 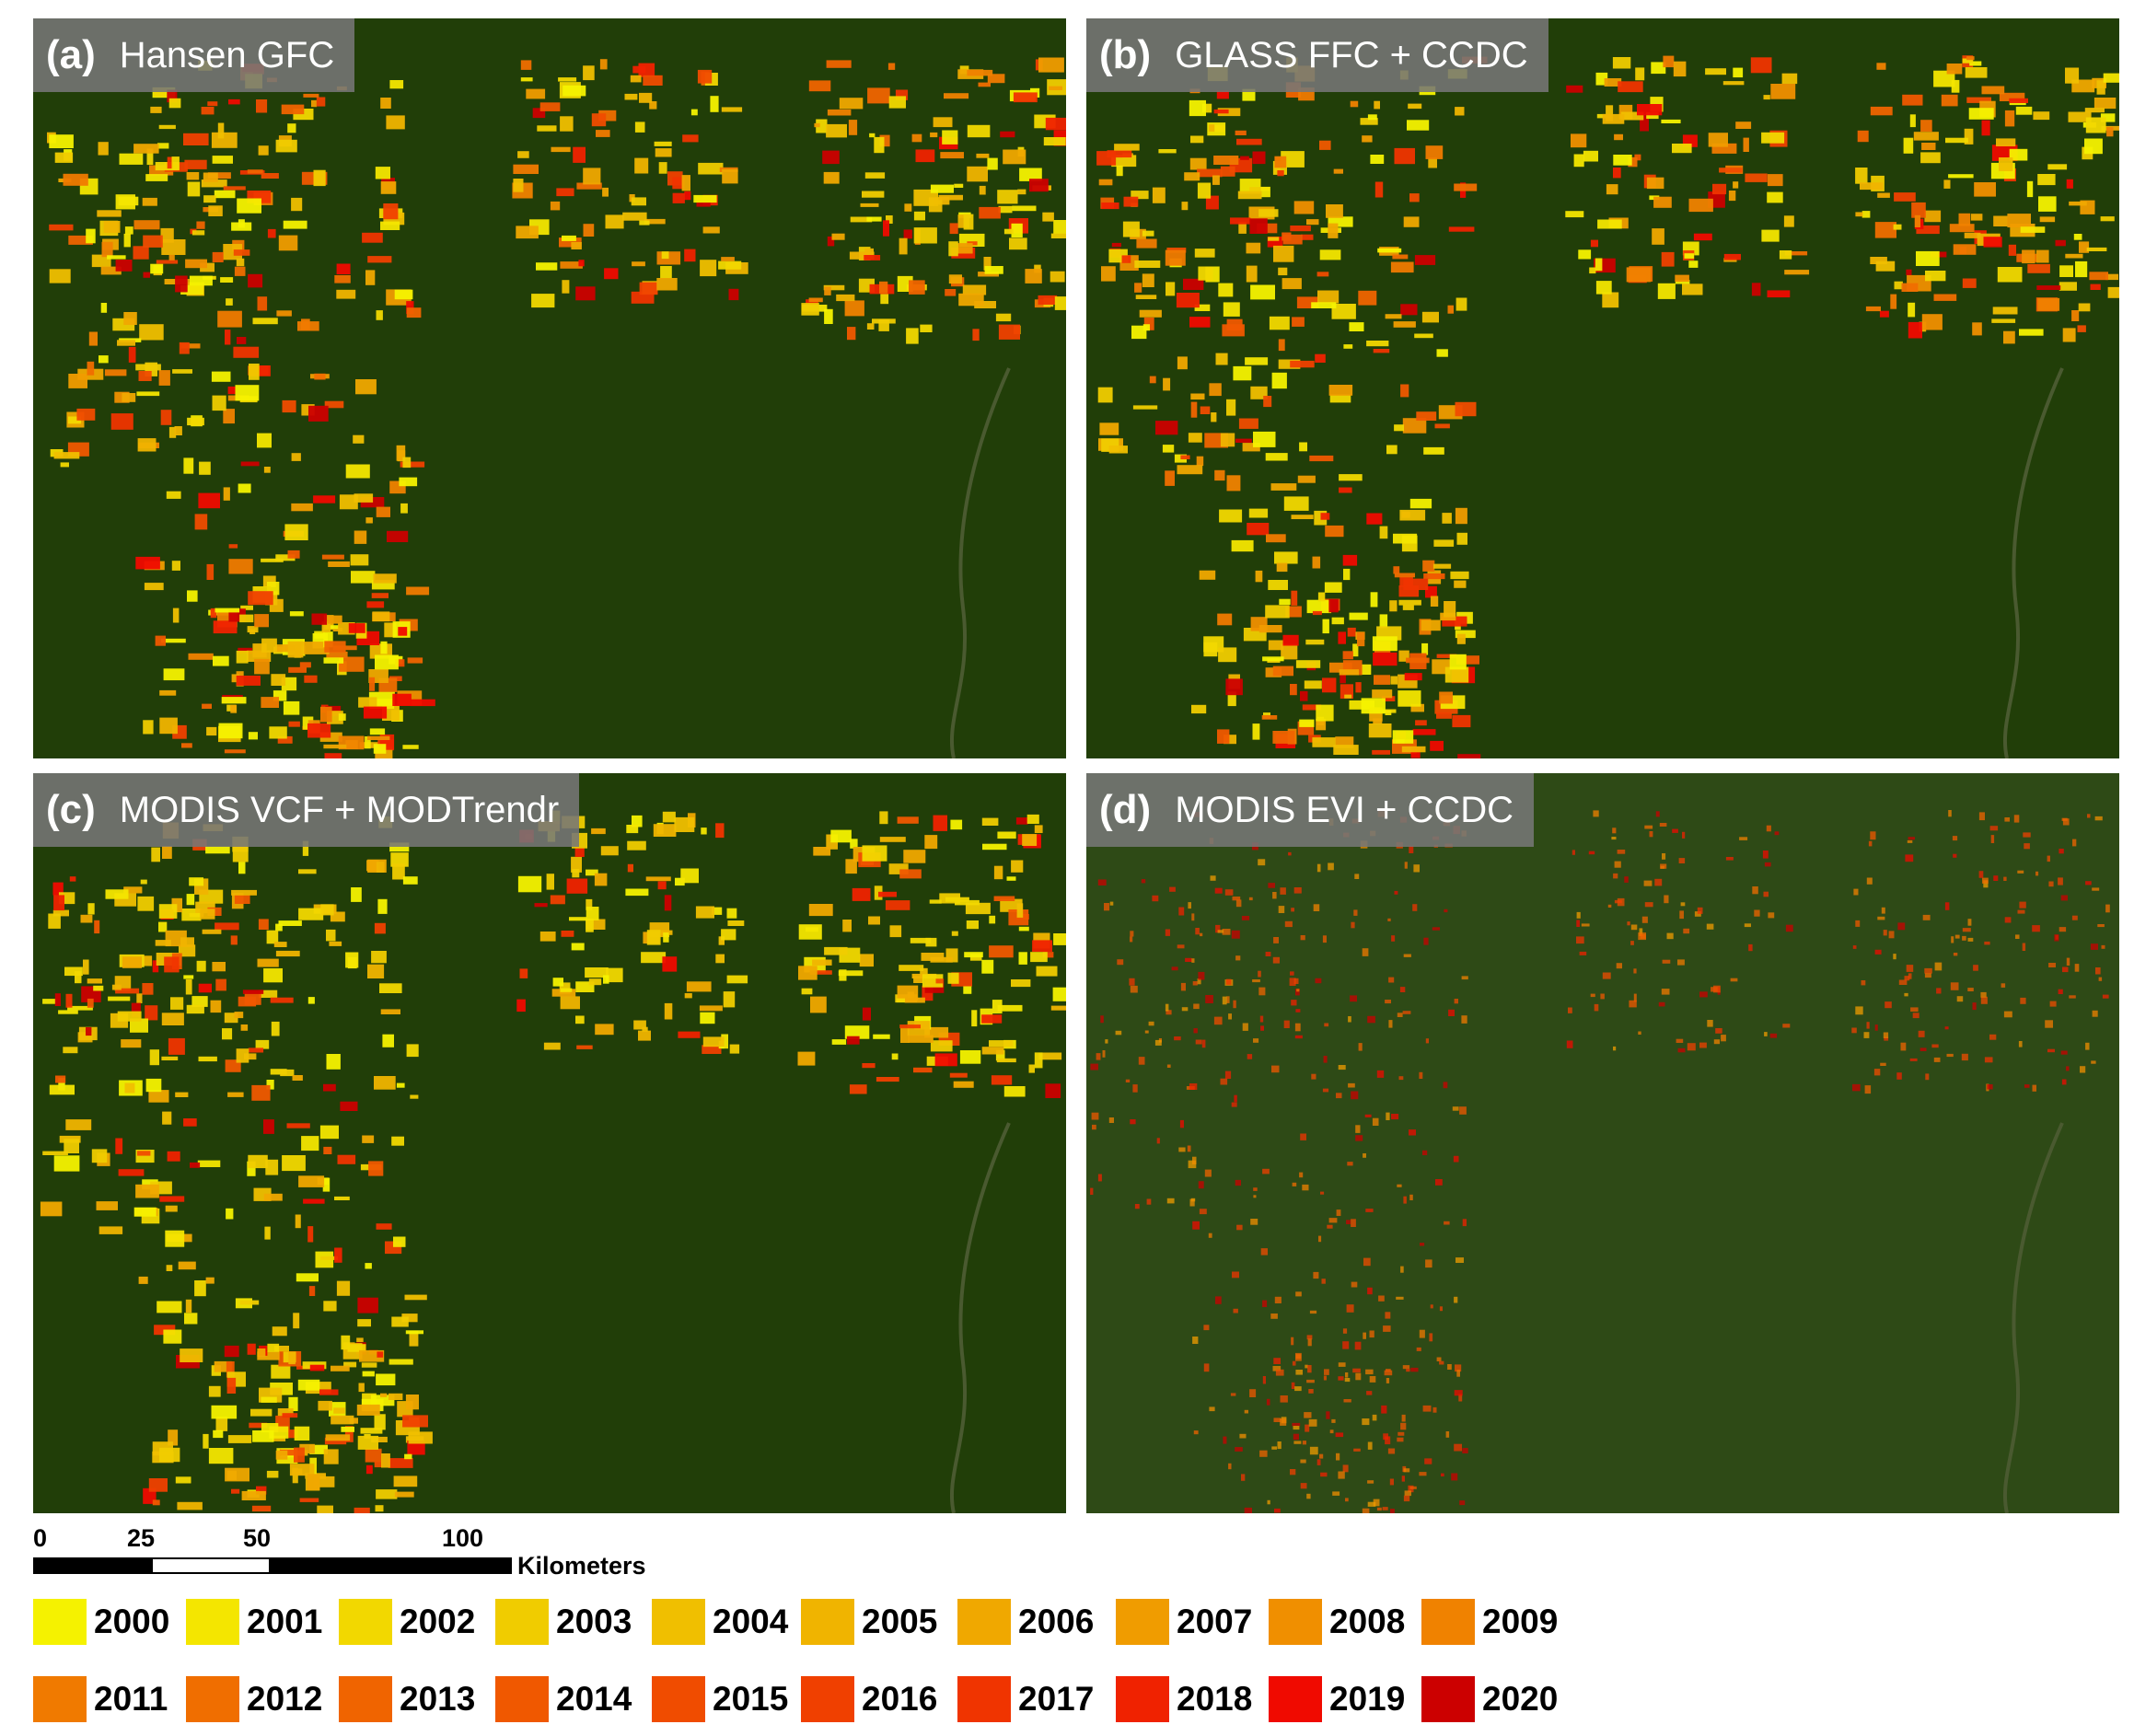 What do you see at coordinates (213, 1699) in the screenshot?
I see `legend-swatch` at bounding box center [213, 1699].